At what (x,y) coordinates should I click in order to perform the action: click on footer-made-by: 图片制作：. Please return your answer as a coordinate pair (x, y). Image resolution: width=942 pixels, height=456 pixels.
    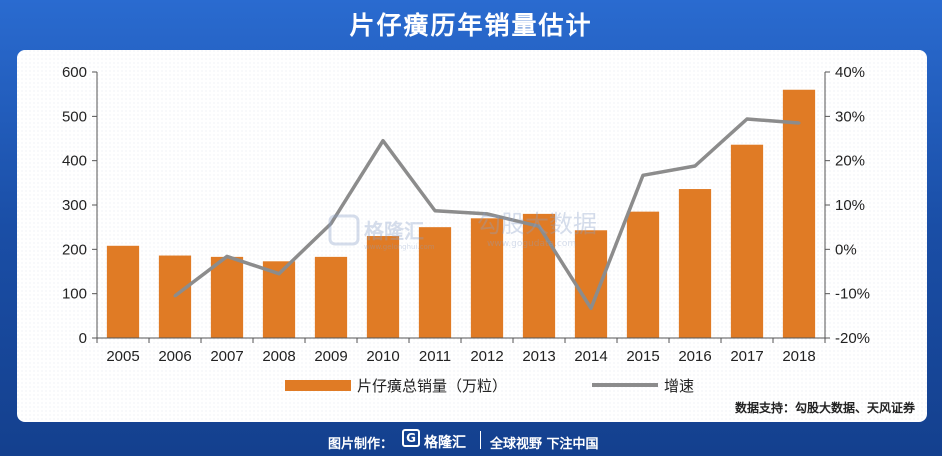
    Looking at the image, I should click on (361, 444).